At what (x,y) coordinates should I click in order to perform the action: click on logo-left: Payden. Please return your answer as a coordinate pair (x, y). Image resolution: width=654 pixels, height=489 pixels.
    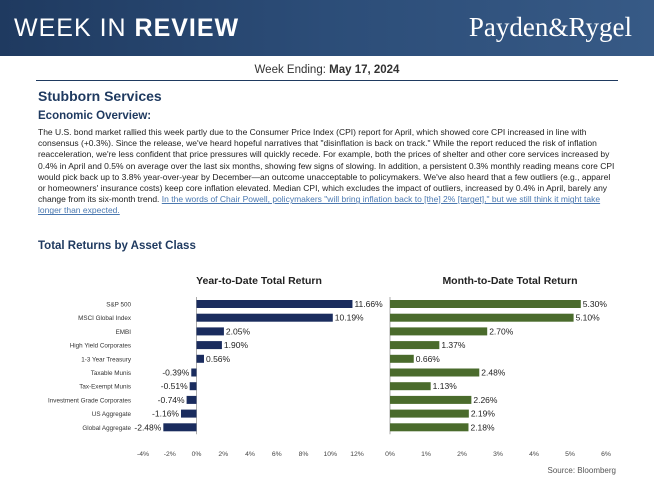
    Looking at the image, I should click on (508, 27).